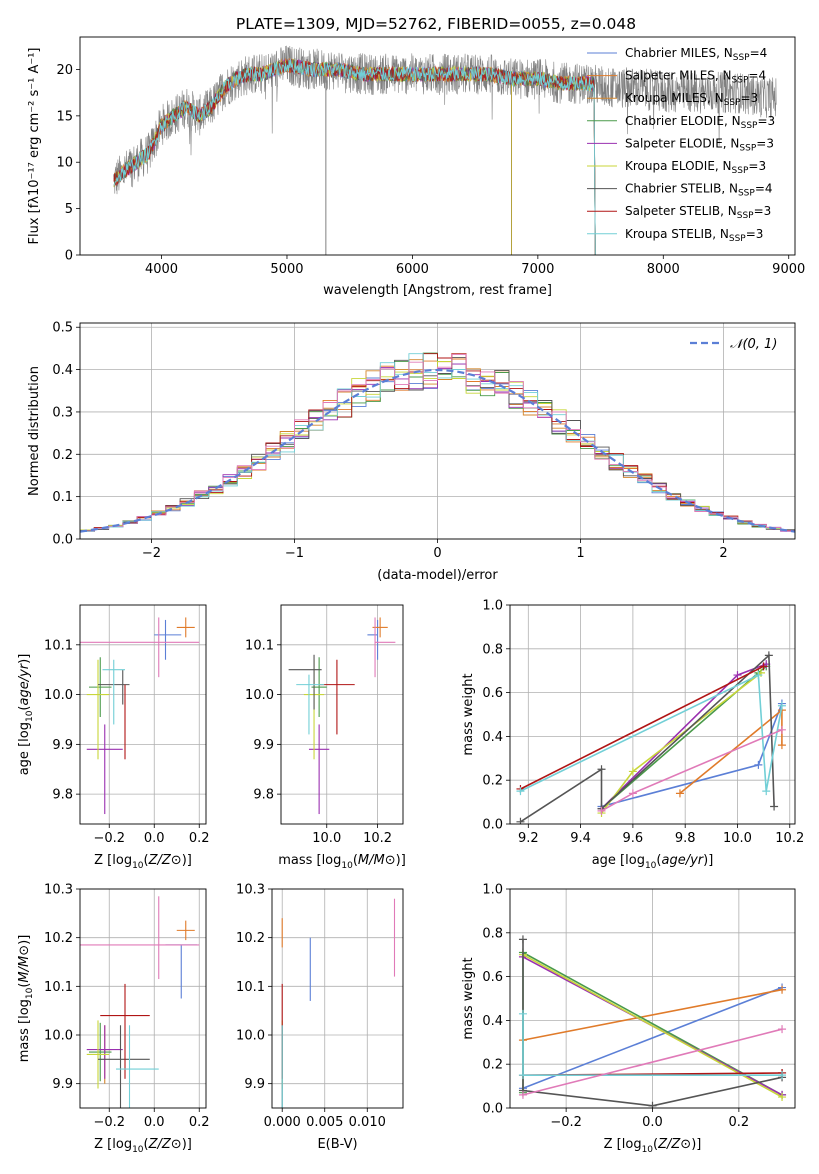 Image resolution: width=819 pixels, height=1174 pixels. Describe the element at coordinates (683, 121) in the screenshot. I see `legend-name: Chabrier ELODIE, N` at that location.